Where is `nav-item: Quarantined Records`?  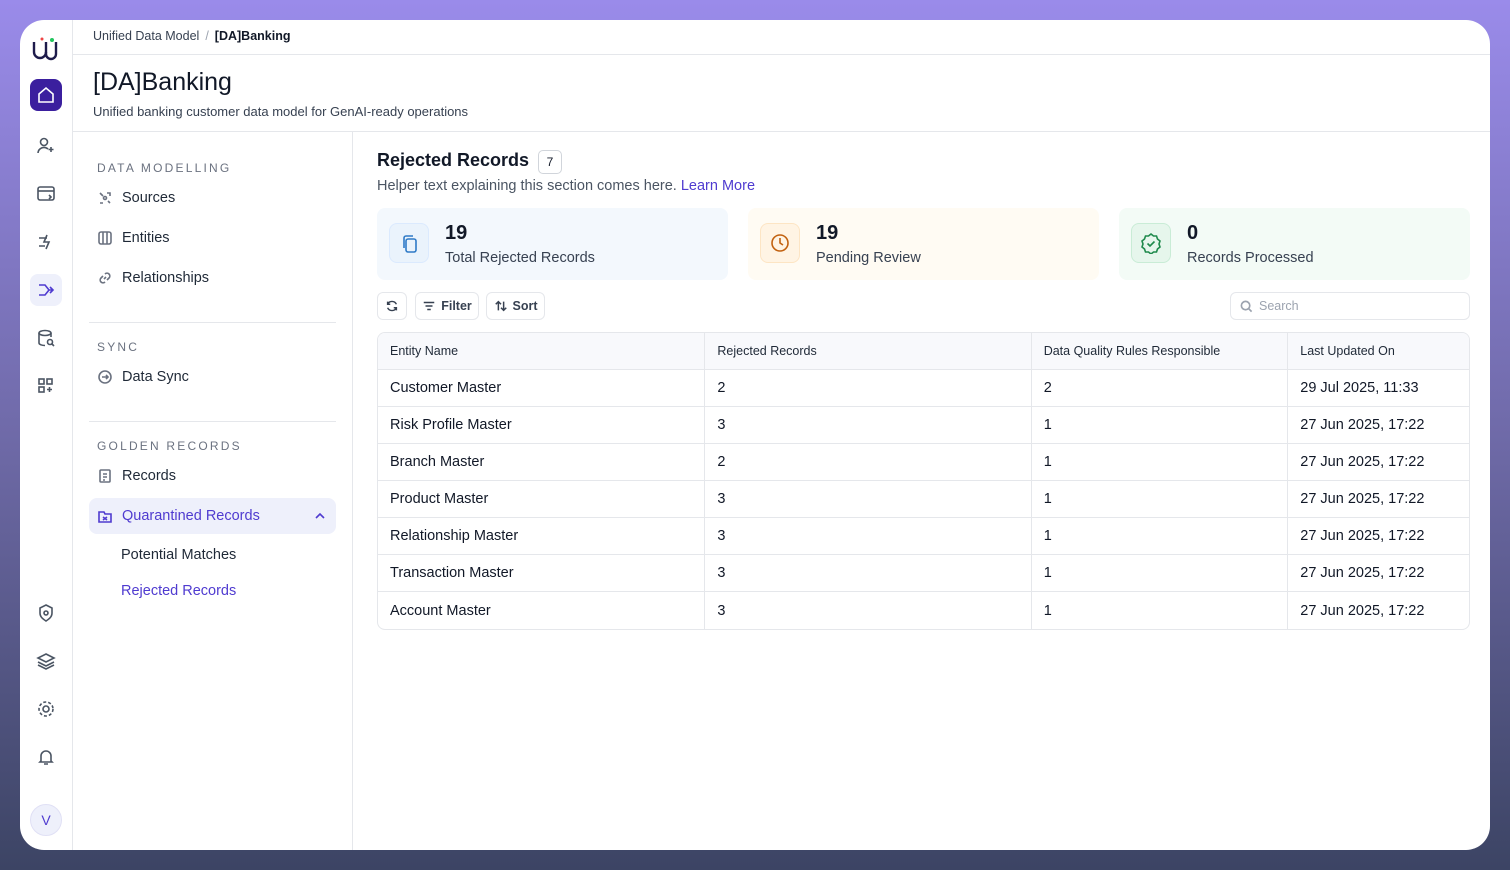
nav-item: Quarantined Records is located at coordinates (212, 516).